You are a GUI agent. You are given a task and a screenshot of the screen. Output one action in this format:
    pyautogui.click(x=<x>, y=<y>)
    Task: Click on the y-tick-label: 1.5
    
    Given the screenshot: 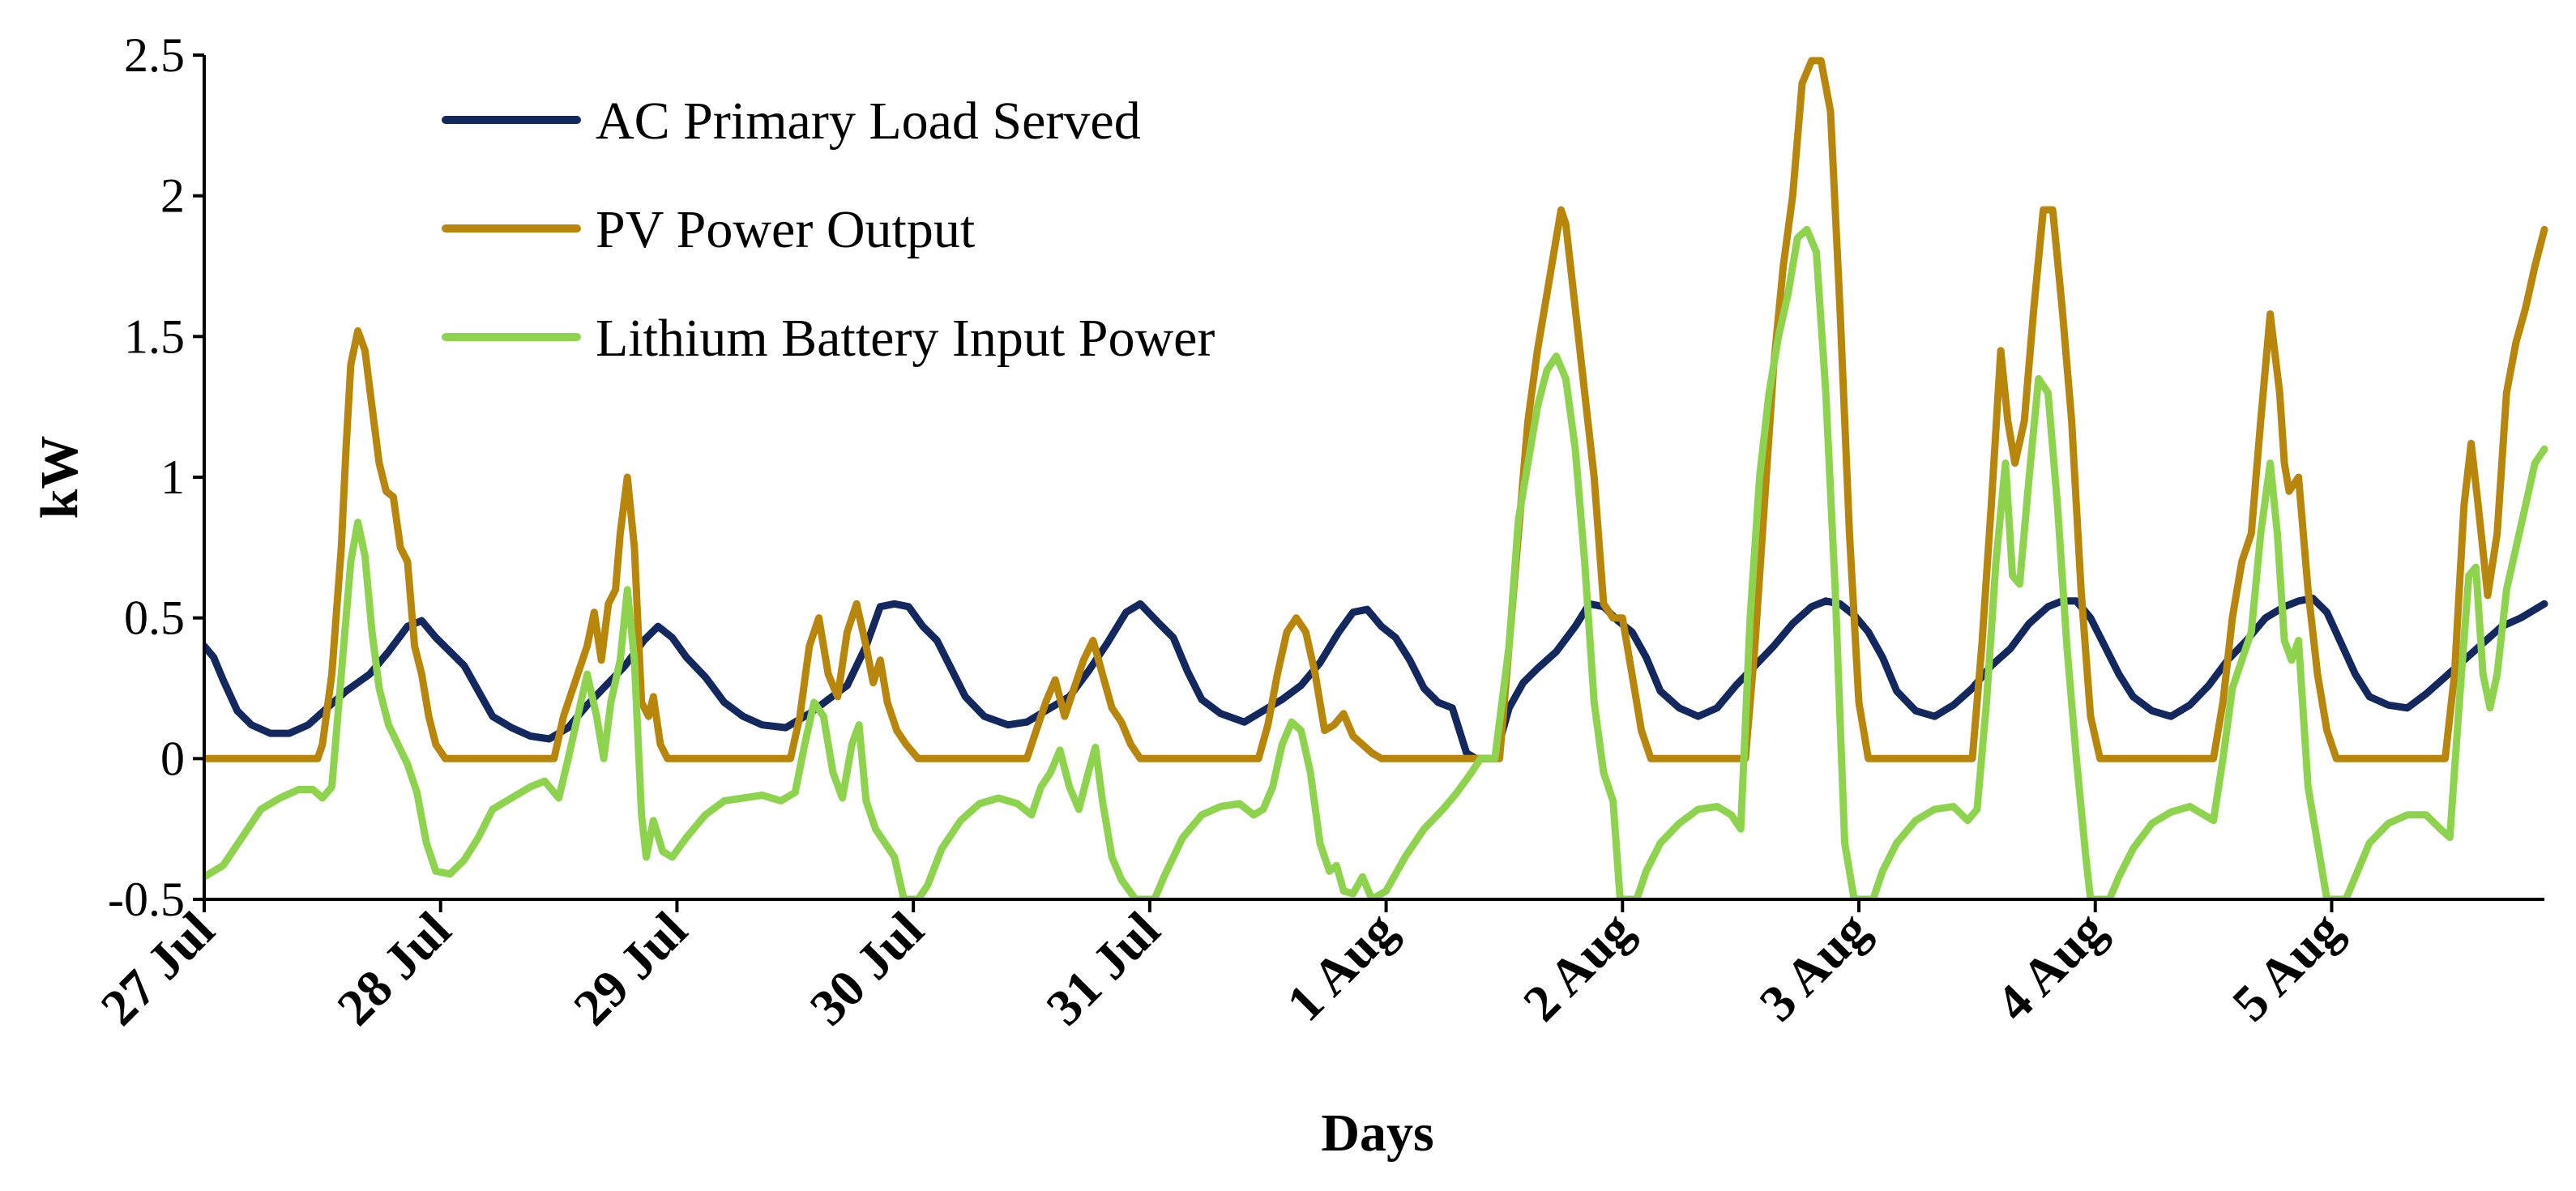 What is the action you would take?
    pyautogui.click(x=154, y=336)
    